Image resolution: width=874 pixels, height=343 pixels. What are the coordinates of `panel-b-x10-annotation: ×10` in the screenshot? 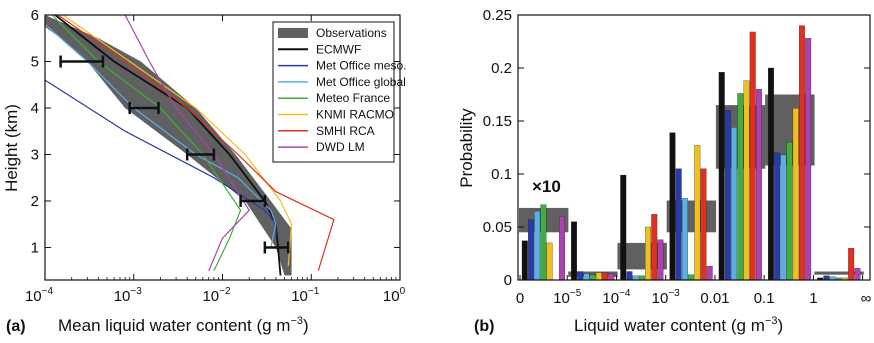 It's located at (546, 186).